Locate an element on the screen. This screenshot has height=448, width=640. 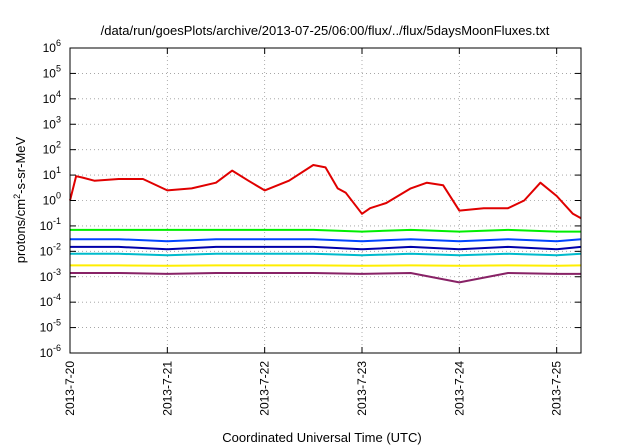
y-tick-label: 10⁻⁶ is located at coordinates (50, 351).